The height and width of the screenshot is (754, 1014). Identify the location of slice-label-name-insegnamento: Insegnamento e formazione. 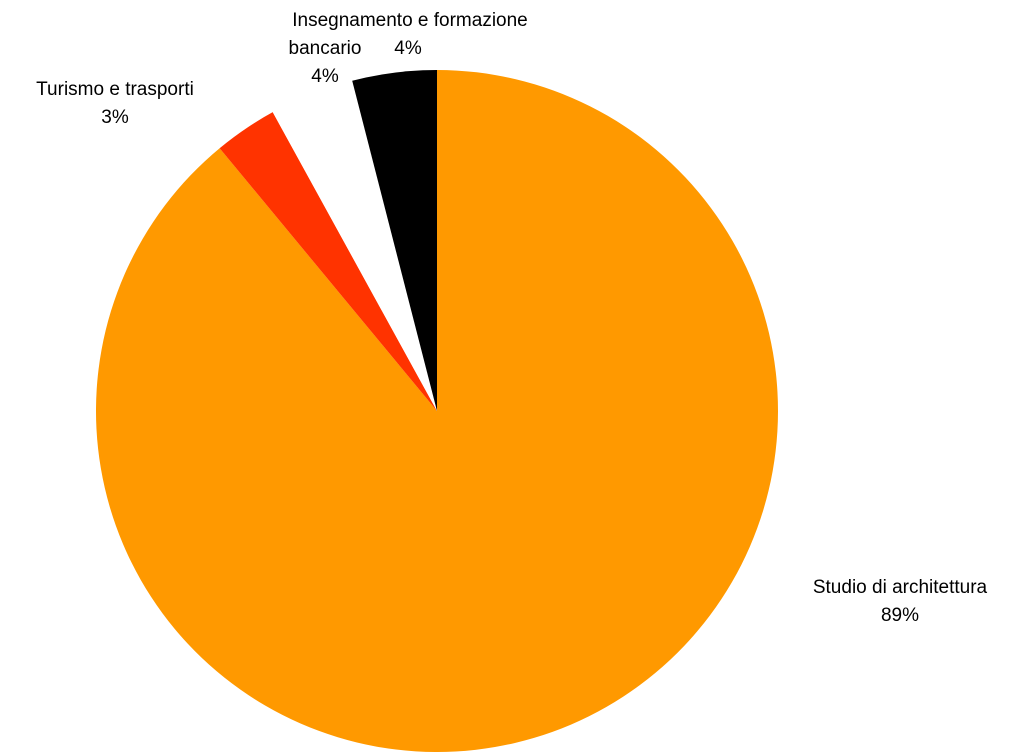
(410, 20).